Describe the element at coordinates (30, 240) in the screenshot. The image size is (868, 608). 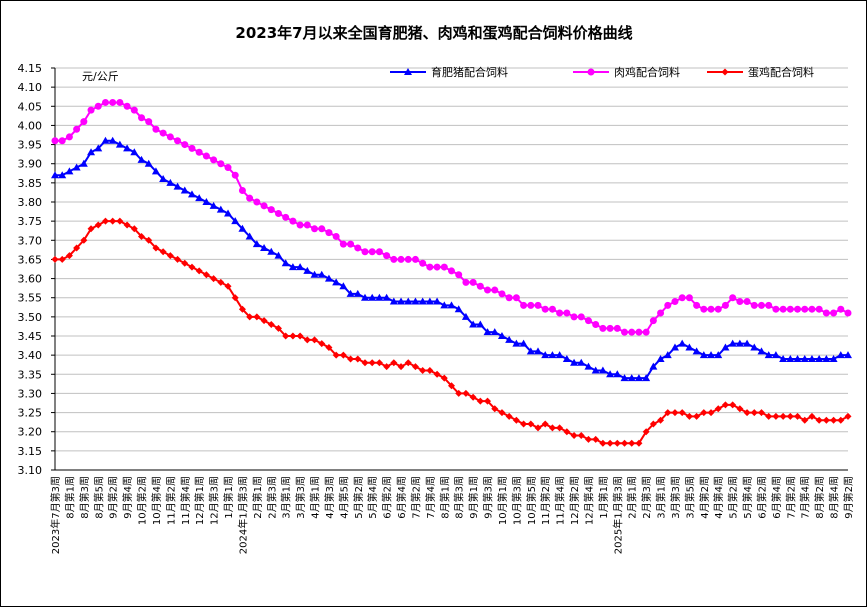
I see `y-tick-label: 3.70` at that location.